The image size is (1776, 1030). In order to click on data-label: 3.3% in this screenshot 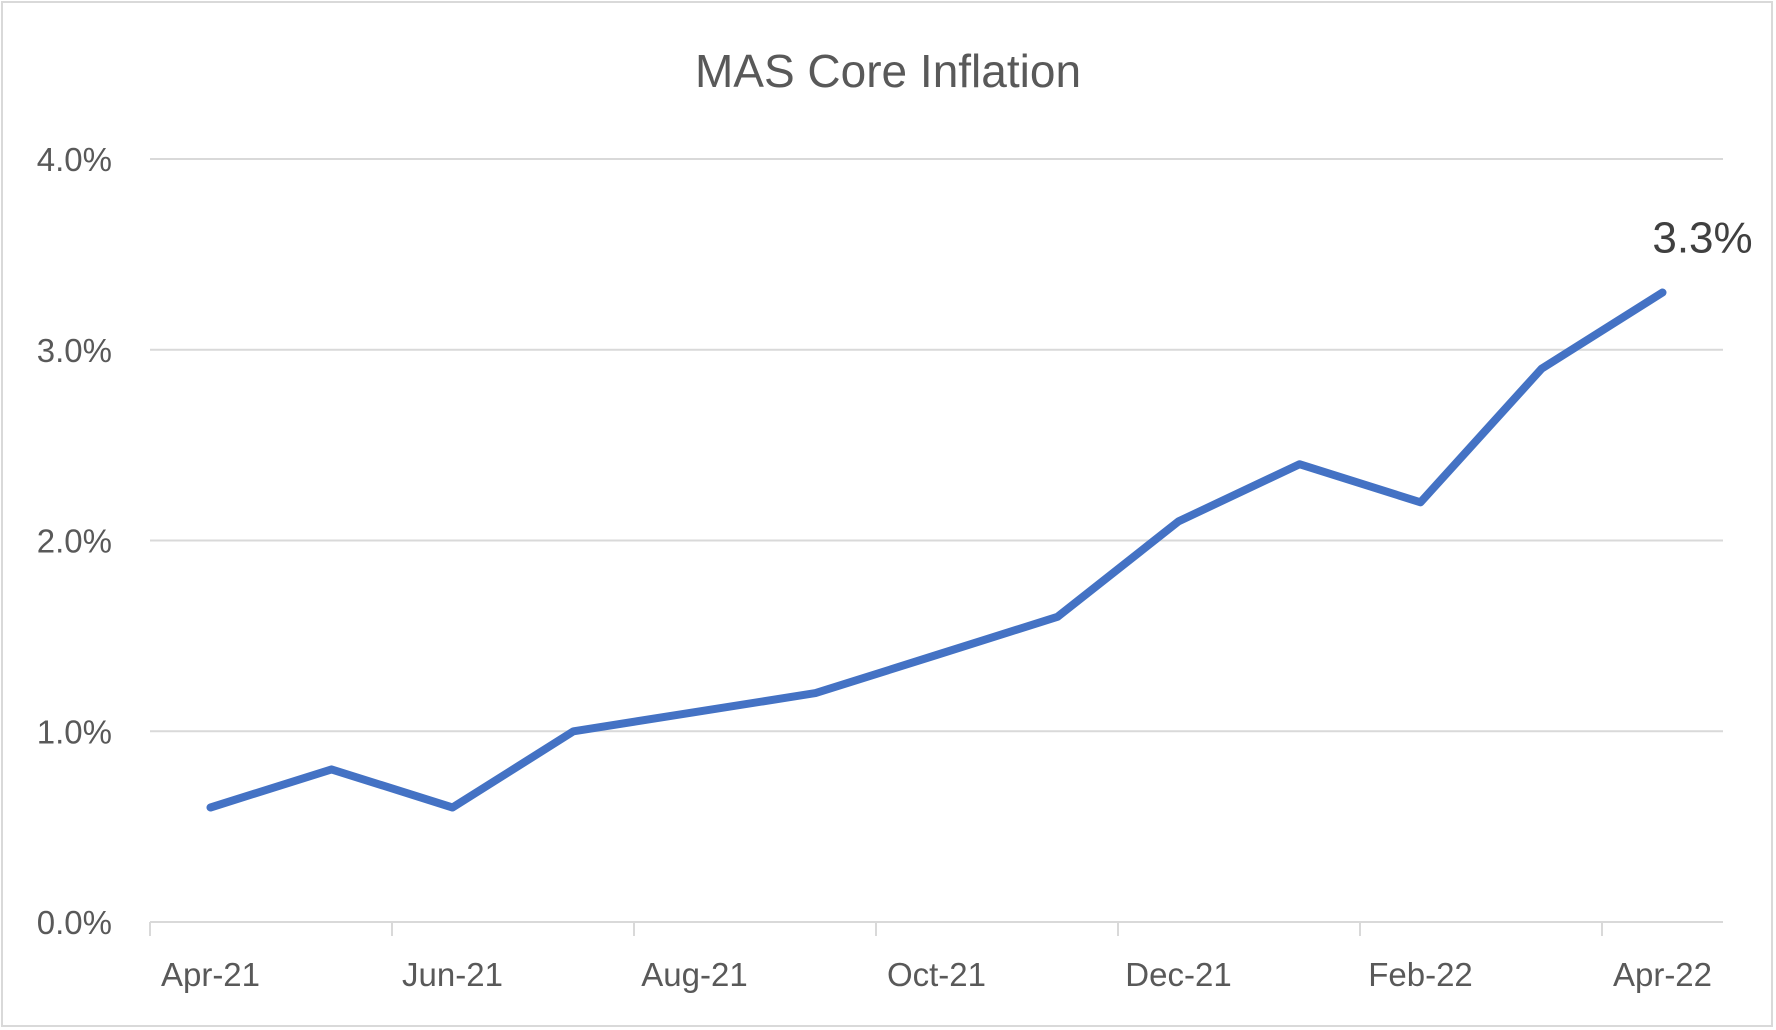, I will do `click(1702, 238)`.